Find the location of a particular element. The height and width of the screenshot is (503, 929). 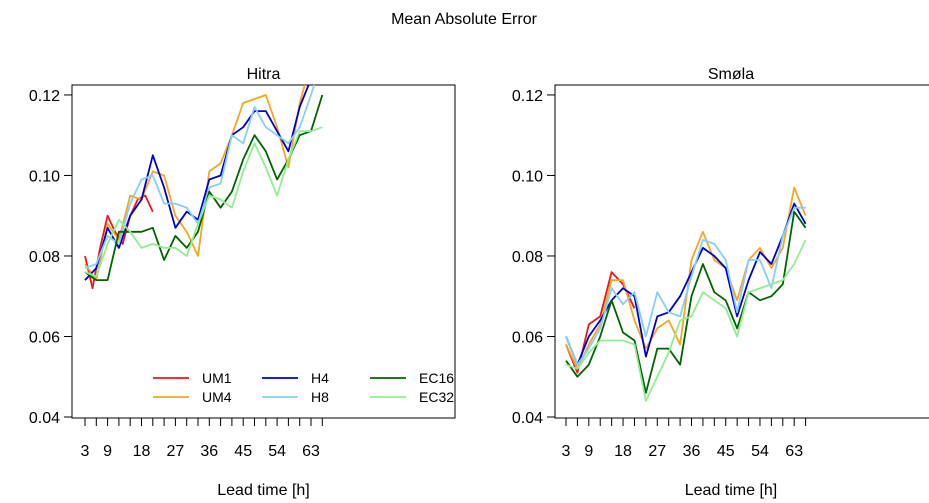

legend: UM1 UM4 H4 H8 EC16 EC32 is located at coordinates (303, 387).